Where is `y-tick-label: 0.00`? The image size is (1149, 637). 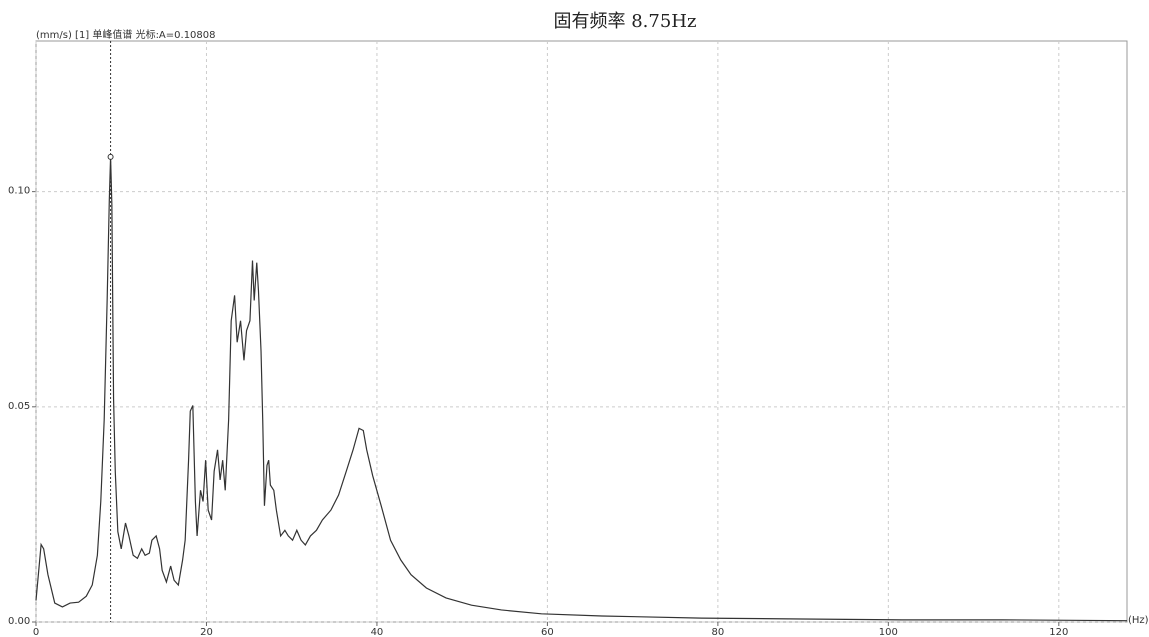
y-tick-label: 0.00 is located at coordinates (19, 621).